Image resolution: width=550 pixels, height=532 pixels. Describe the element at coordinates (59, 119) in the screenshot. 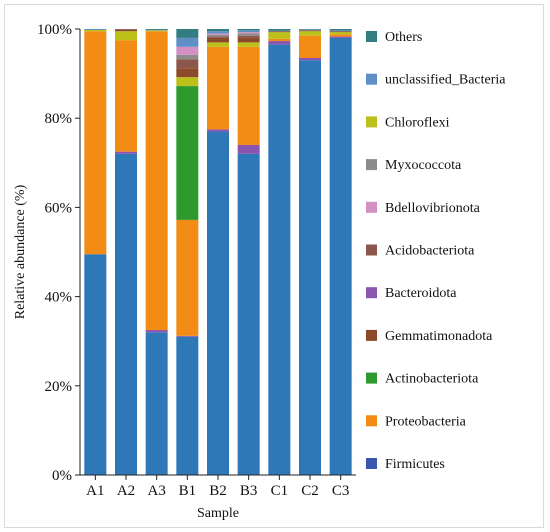

I see `y-tick-label: 80%` at that location.